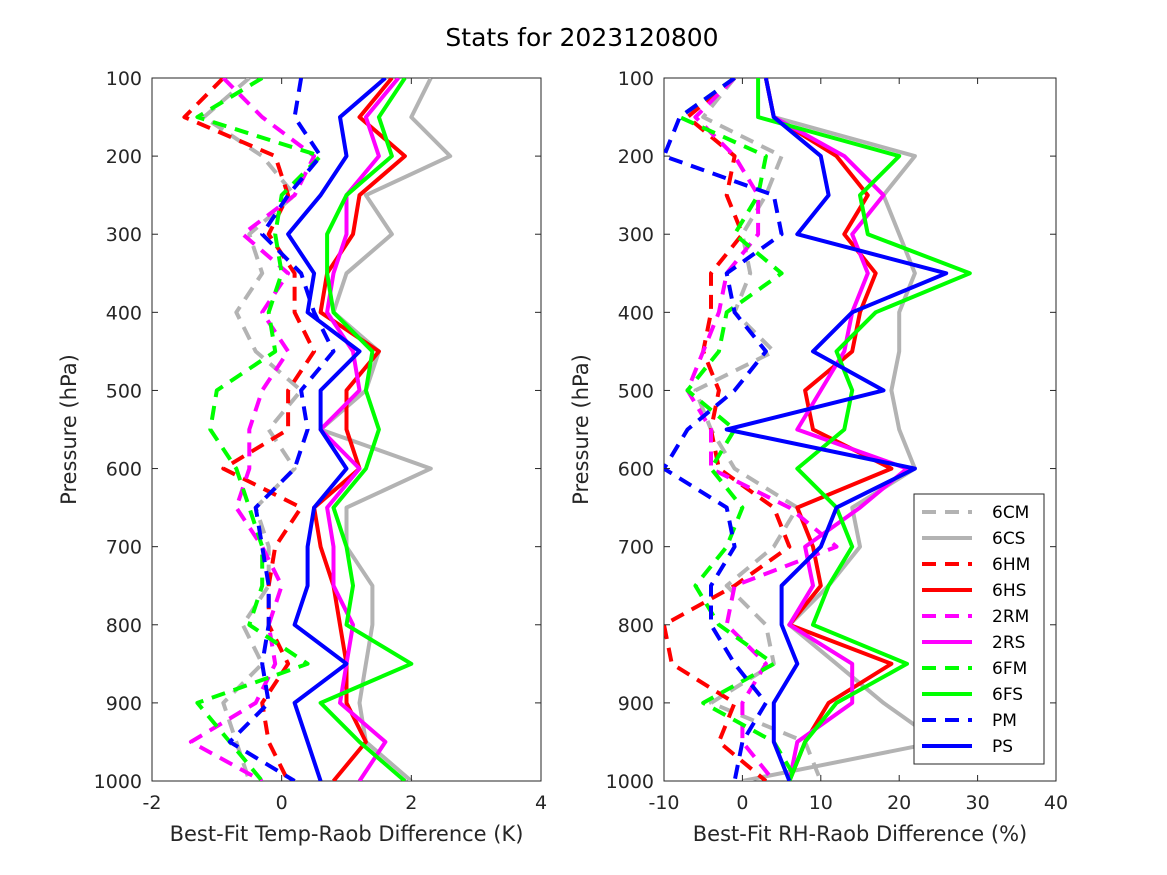  What do you see at coordinates (1008, 539) in the screenshot?
I see `legend-label: 6CS` at bounding box center [1008, 539].